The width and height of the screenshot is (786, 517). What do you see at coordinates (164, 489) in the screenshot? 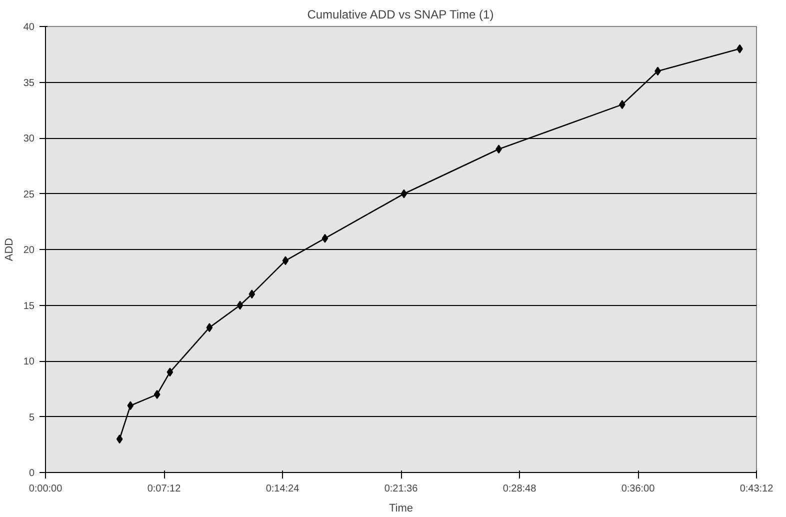
I see `x-tick-label: 0:07:12` at bounding box center [164, 489].